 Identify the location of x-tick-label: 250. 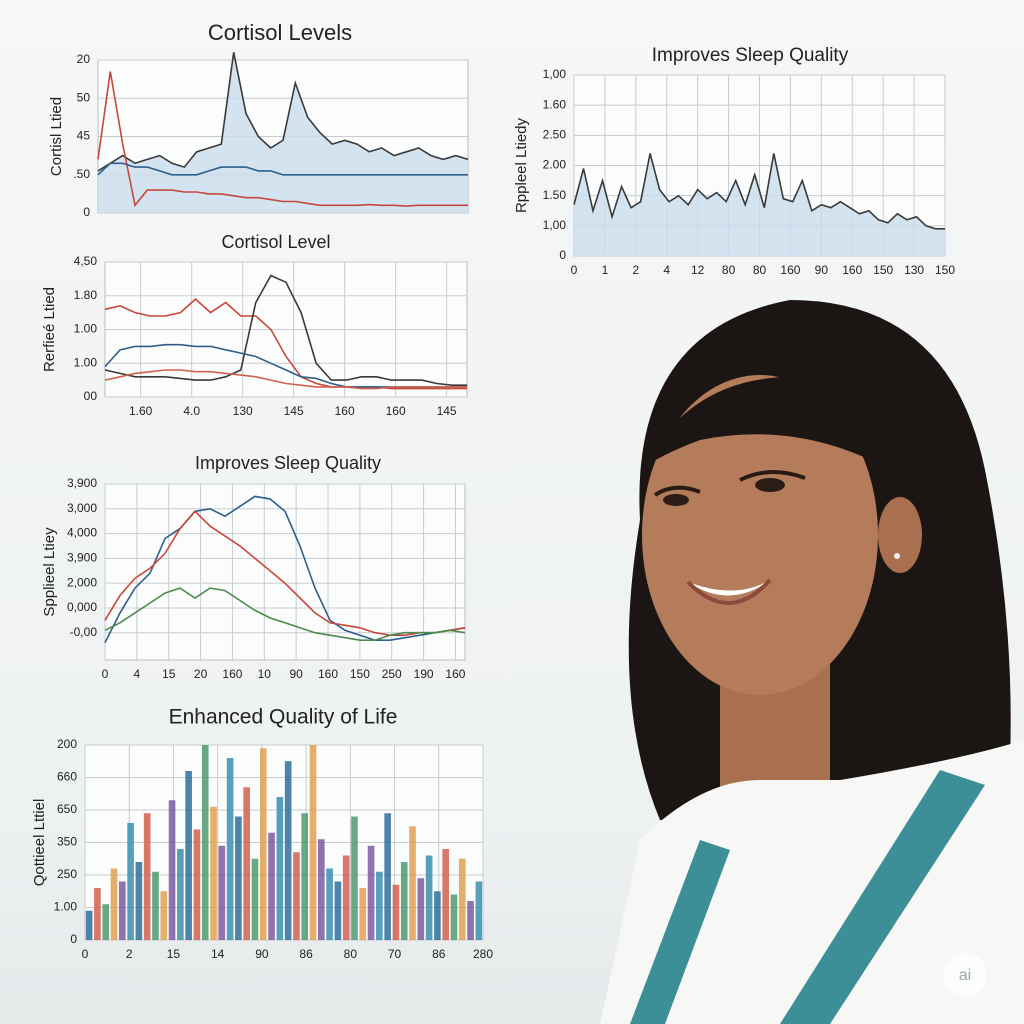
(392, 674).